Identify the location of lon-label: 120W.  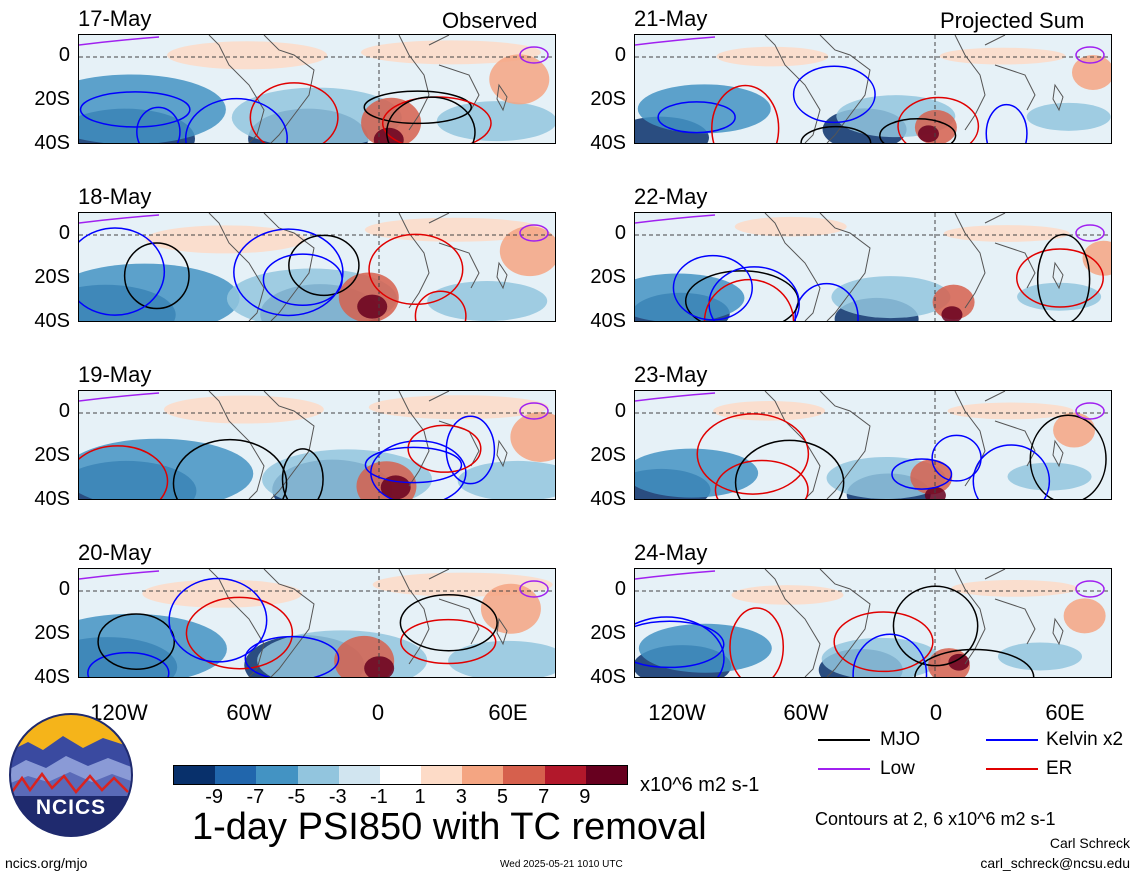
(677, 712).